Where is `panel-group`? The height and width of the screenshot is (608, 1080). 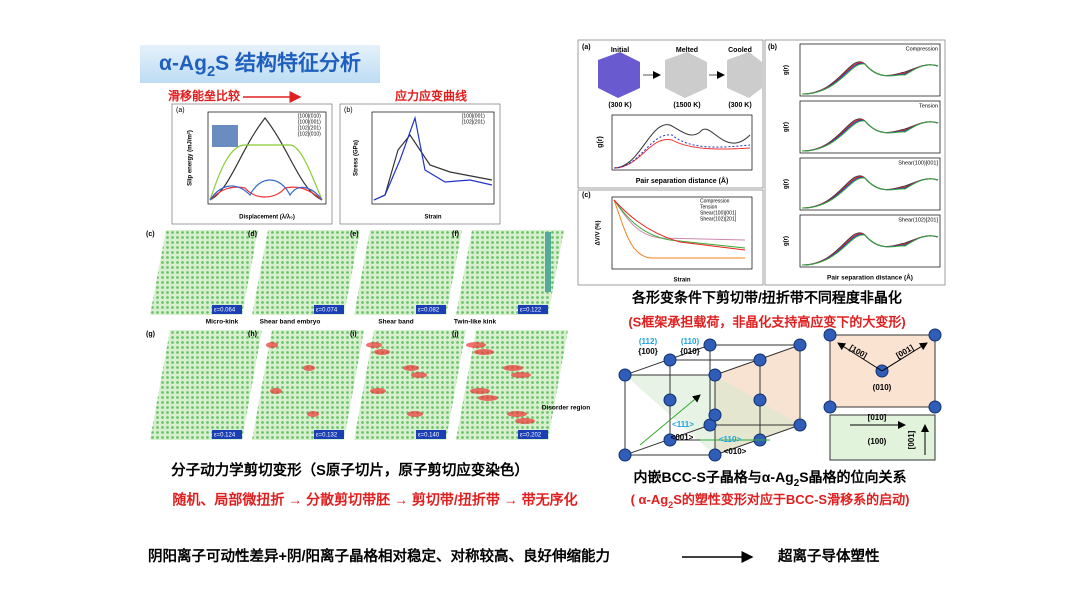 panel-group is located at coordinates (359, 335).